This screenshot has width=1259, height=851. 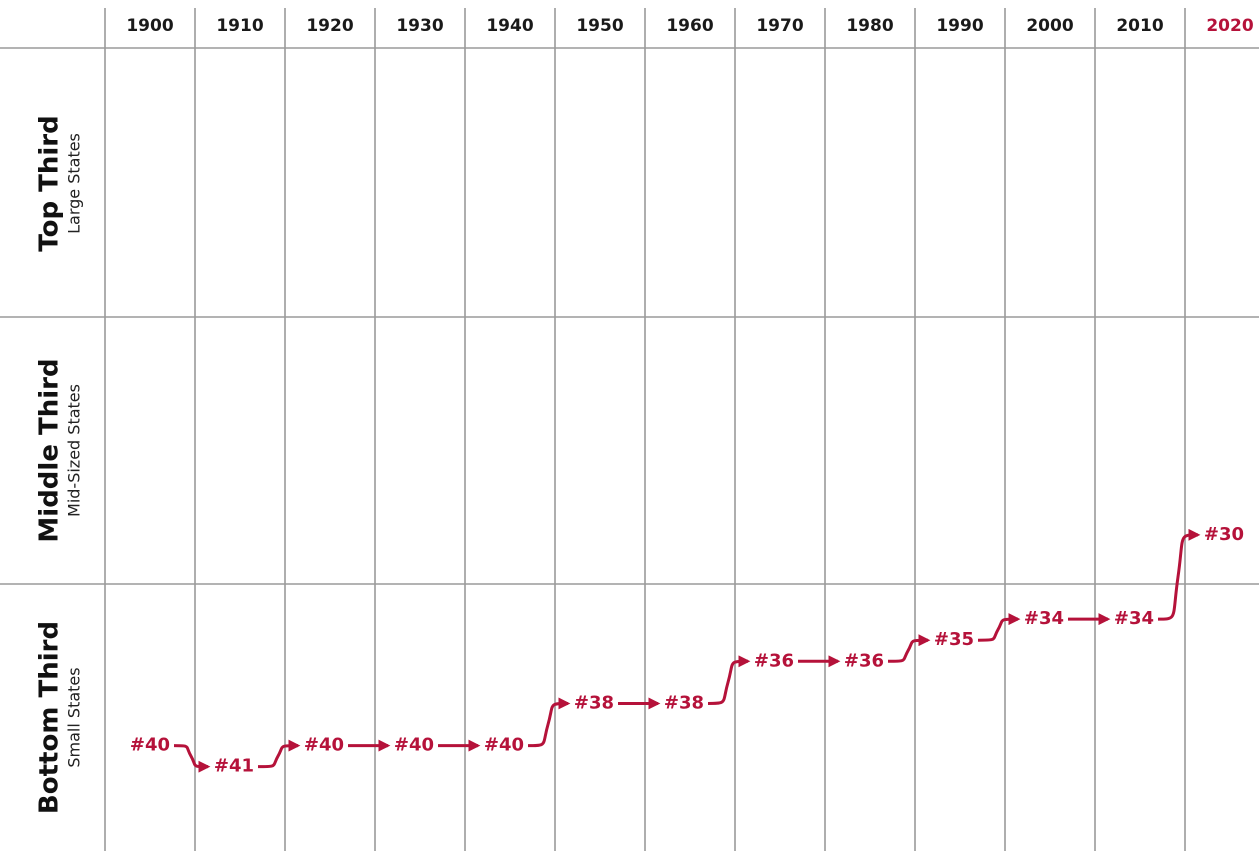 What do you see at coordinates (74, 717) in the screenshot?
I see `band-subtitle: Small States` at bounding box center [74, 717].